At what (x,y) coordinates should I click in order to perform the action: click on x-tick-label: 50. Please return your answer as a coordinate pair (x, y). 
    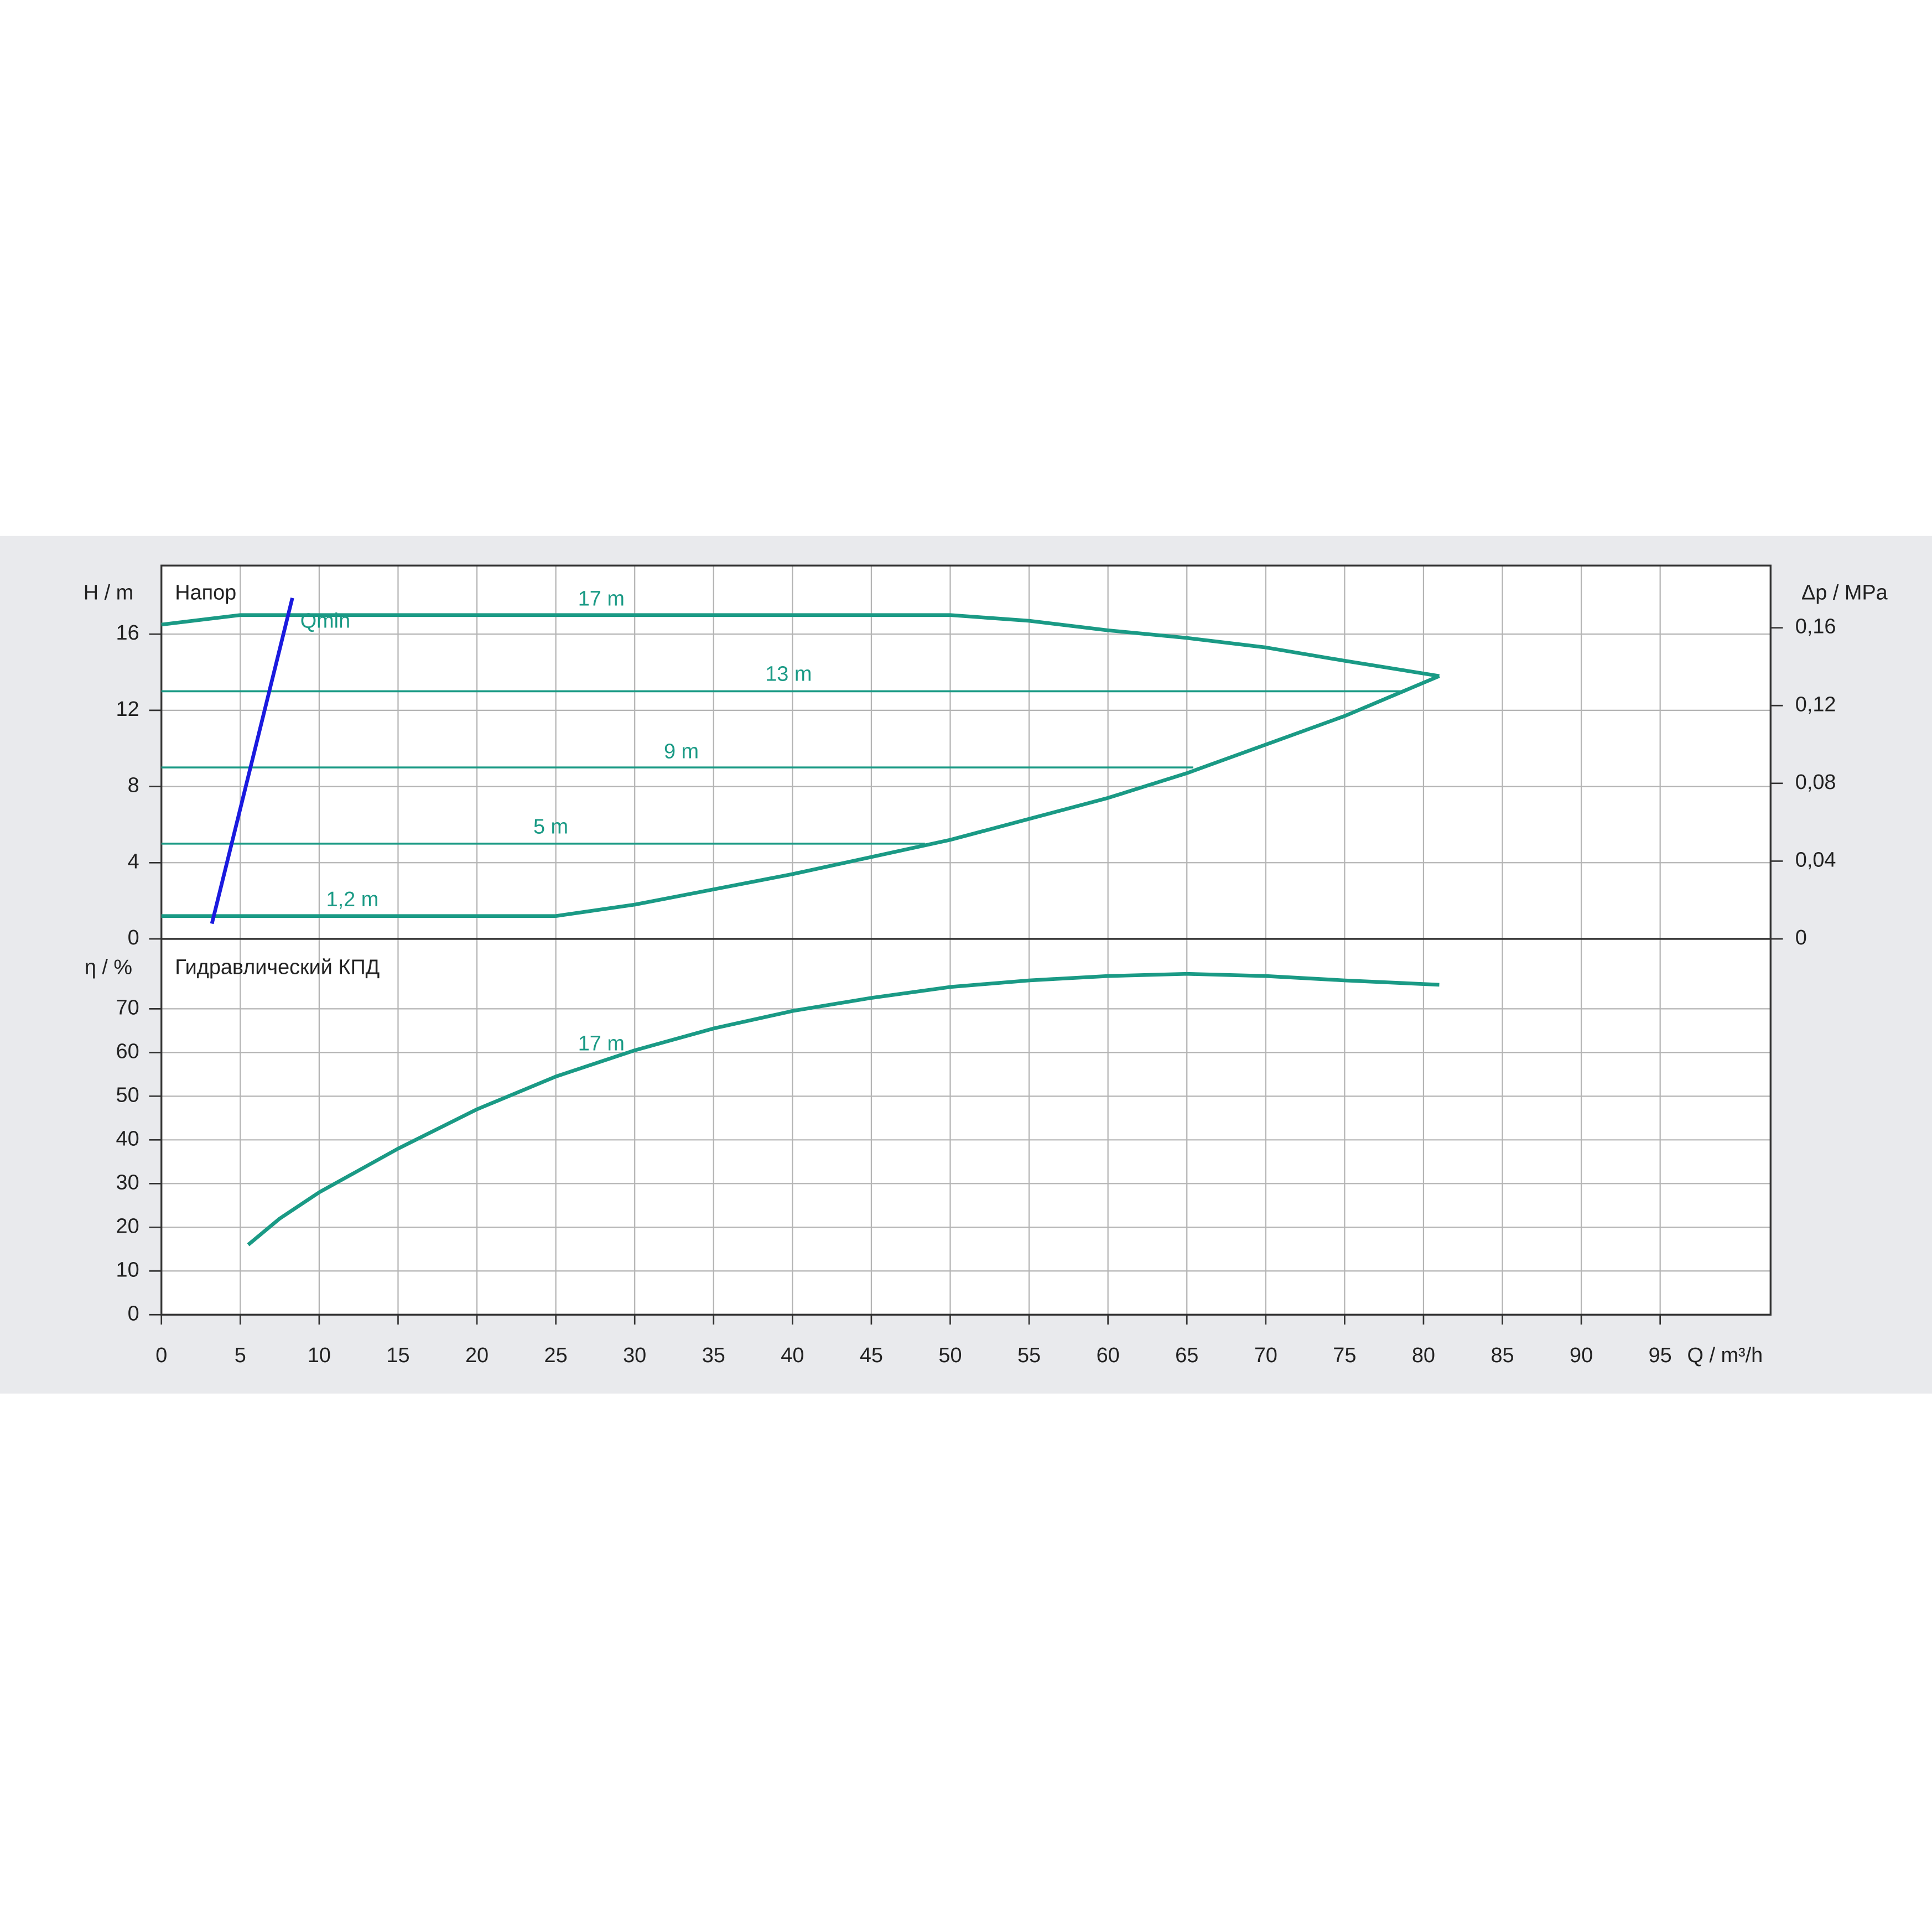
    Looking at the image, I should click on (950, 1356).